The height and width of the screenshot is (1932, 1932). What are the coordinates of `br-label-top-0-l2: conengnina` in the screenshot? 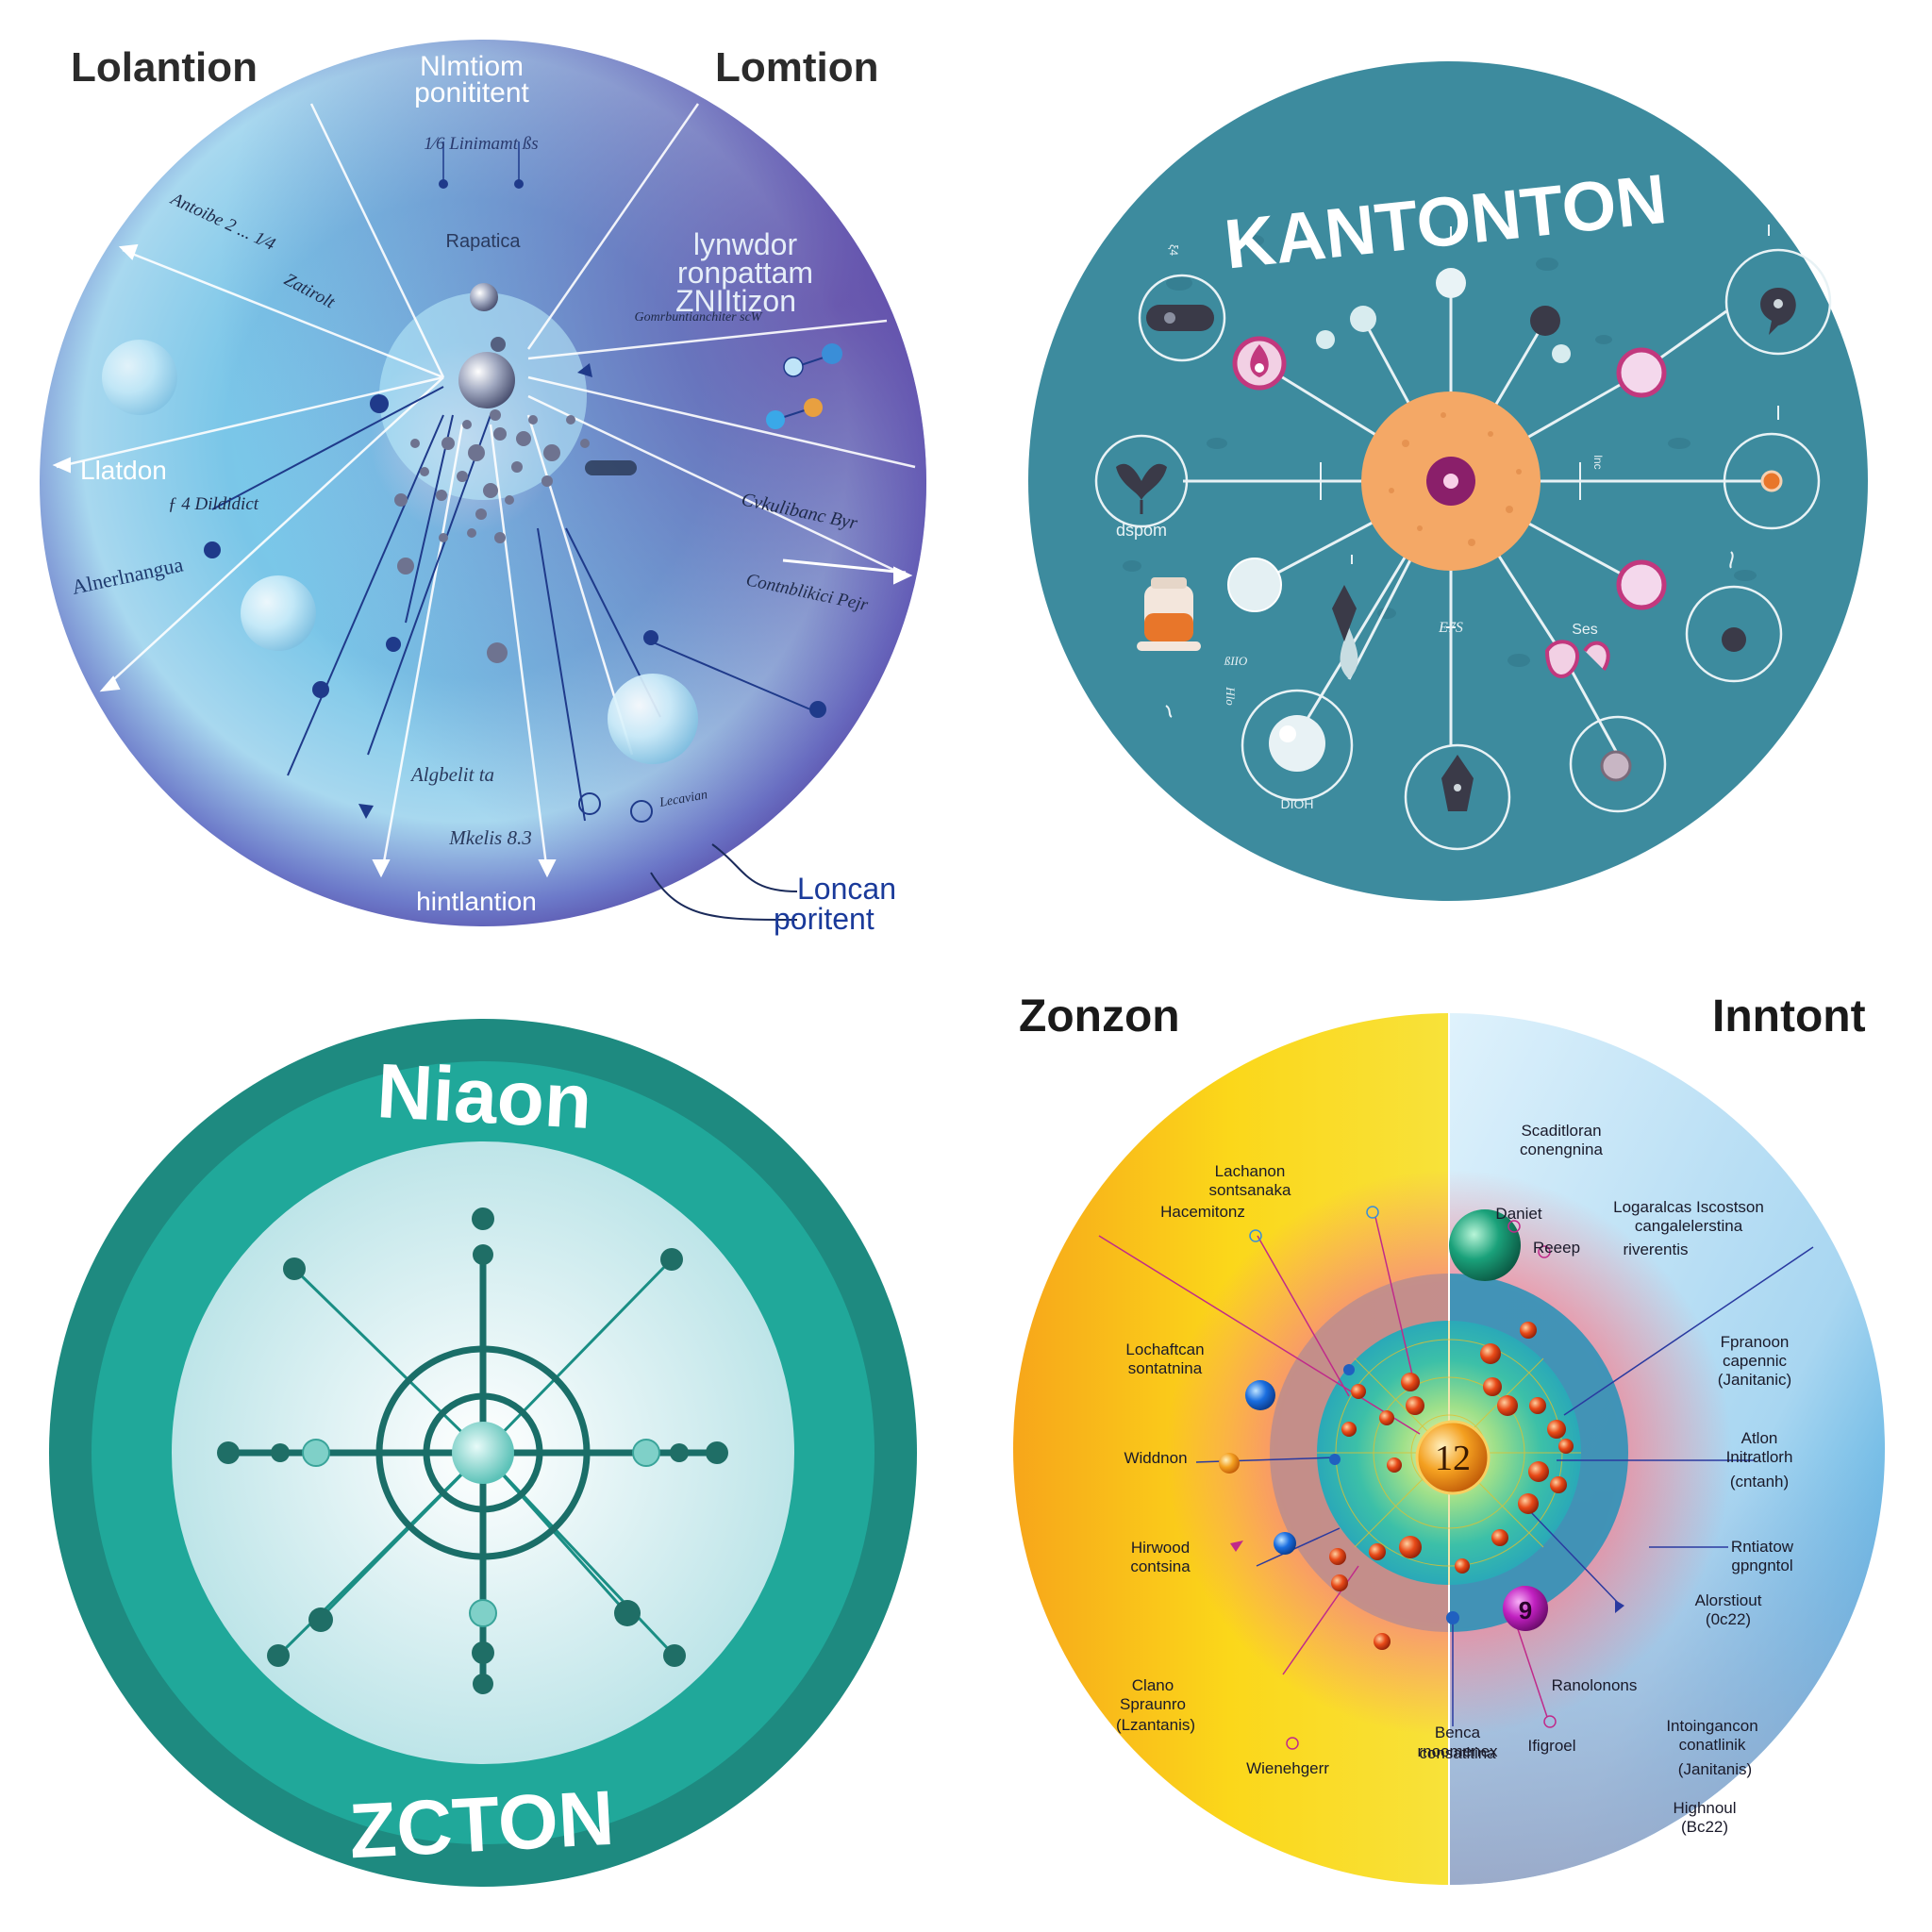 It's located at (1562, 1150).